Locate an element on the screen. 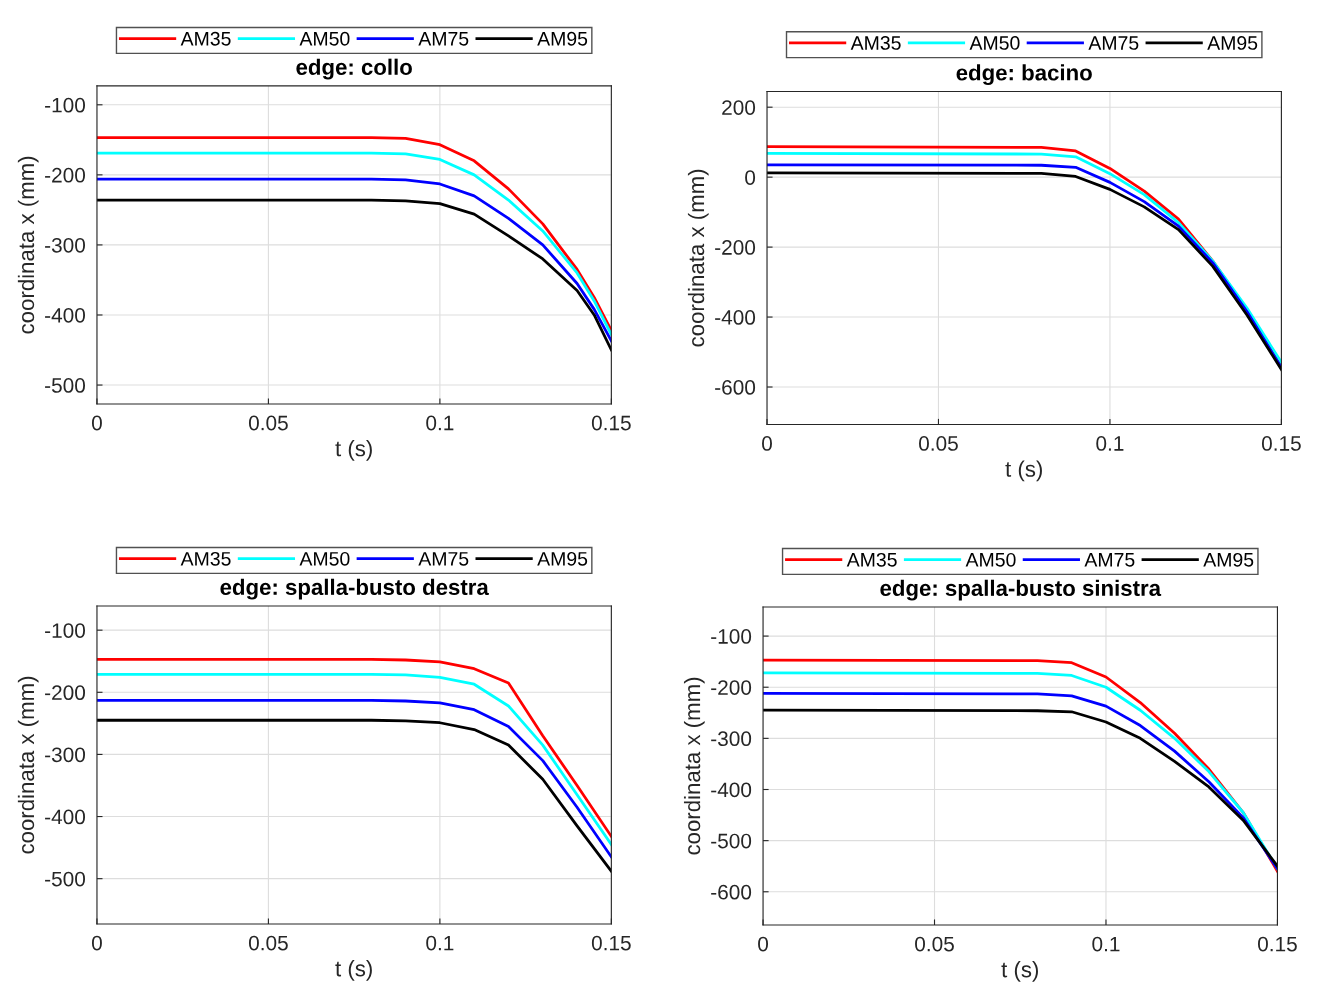 Image resolution: width=1319 pixels, height=994 pixels. y-tick-label: 0 is located at coordinates (750, 177).